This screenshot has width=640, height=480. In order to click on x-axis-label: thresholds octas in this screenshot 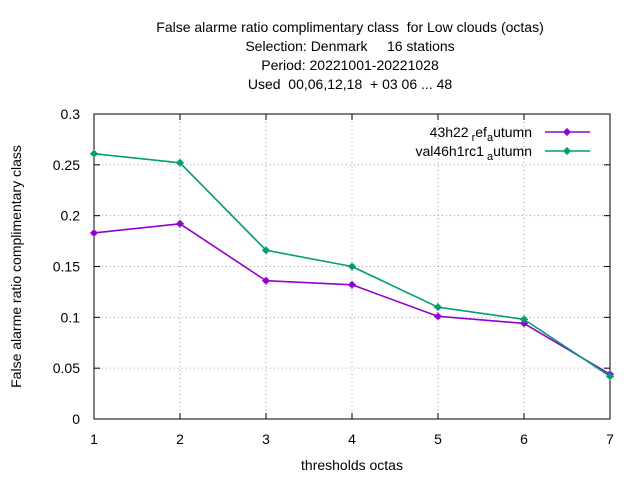, I will do `click(352, 465)`.